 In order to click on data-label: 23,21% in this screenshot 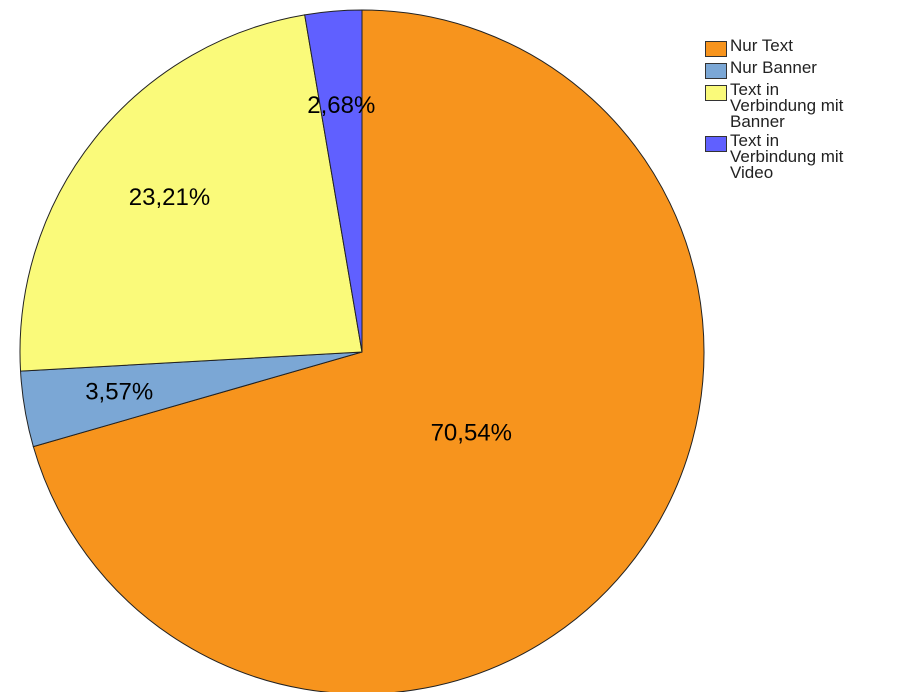, I will do `click(169, 197)`.